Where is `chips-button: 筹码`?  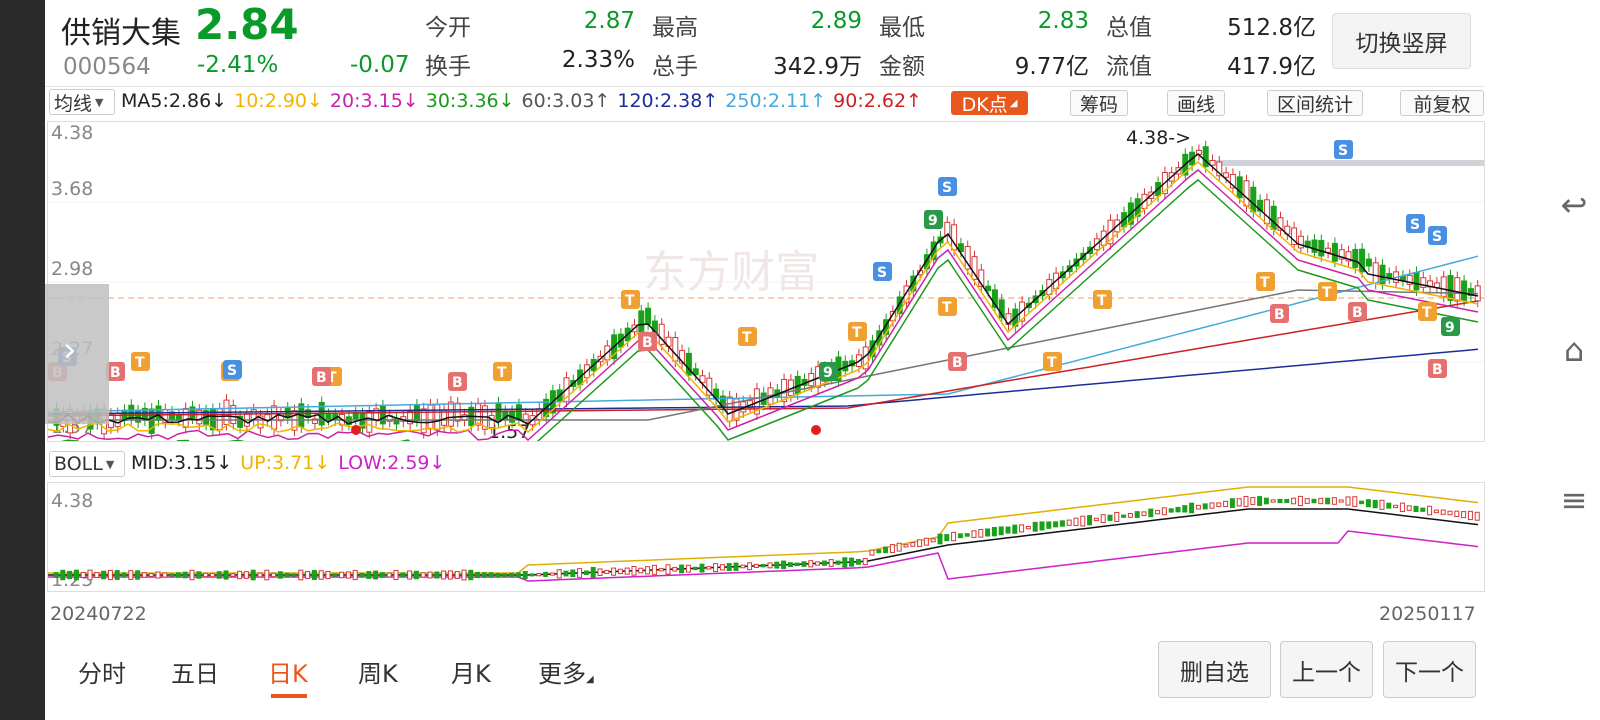
chips-button: 筹码 is located at coordinates (1099, 103).